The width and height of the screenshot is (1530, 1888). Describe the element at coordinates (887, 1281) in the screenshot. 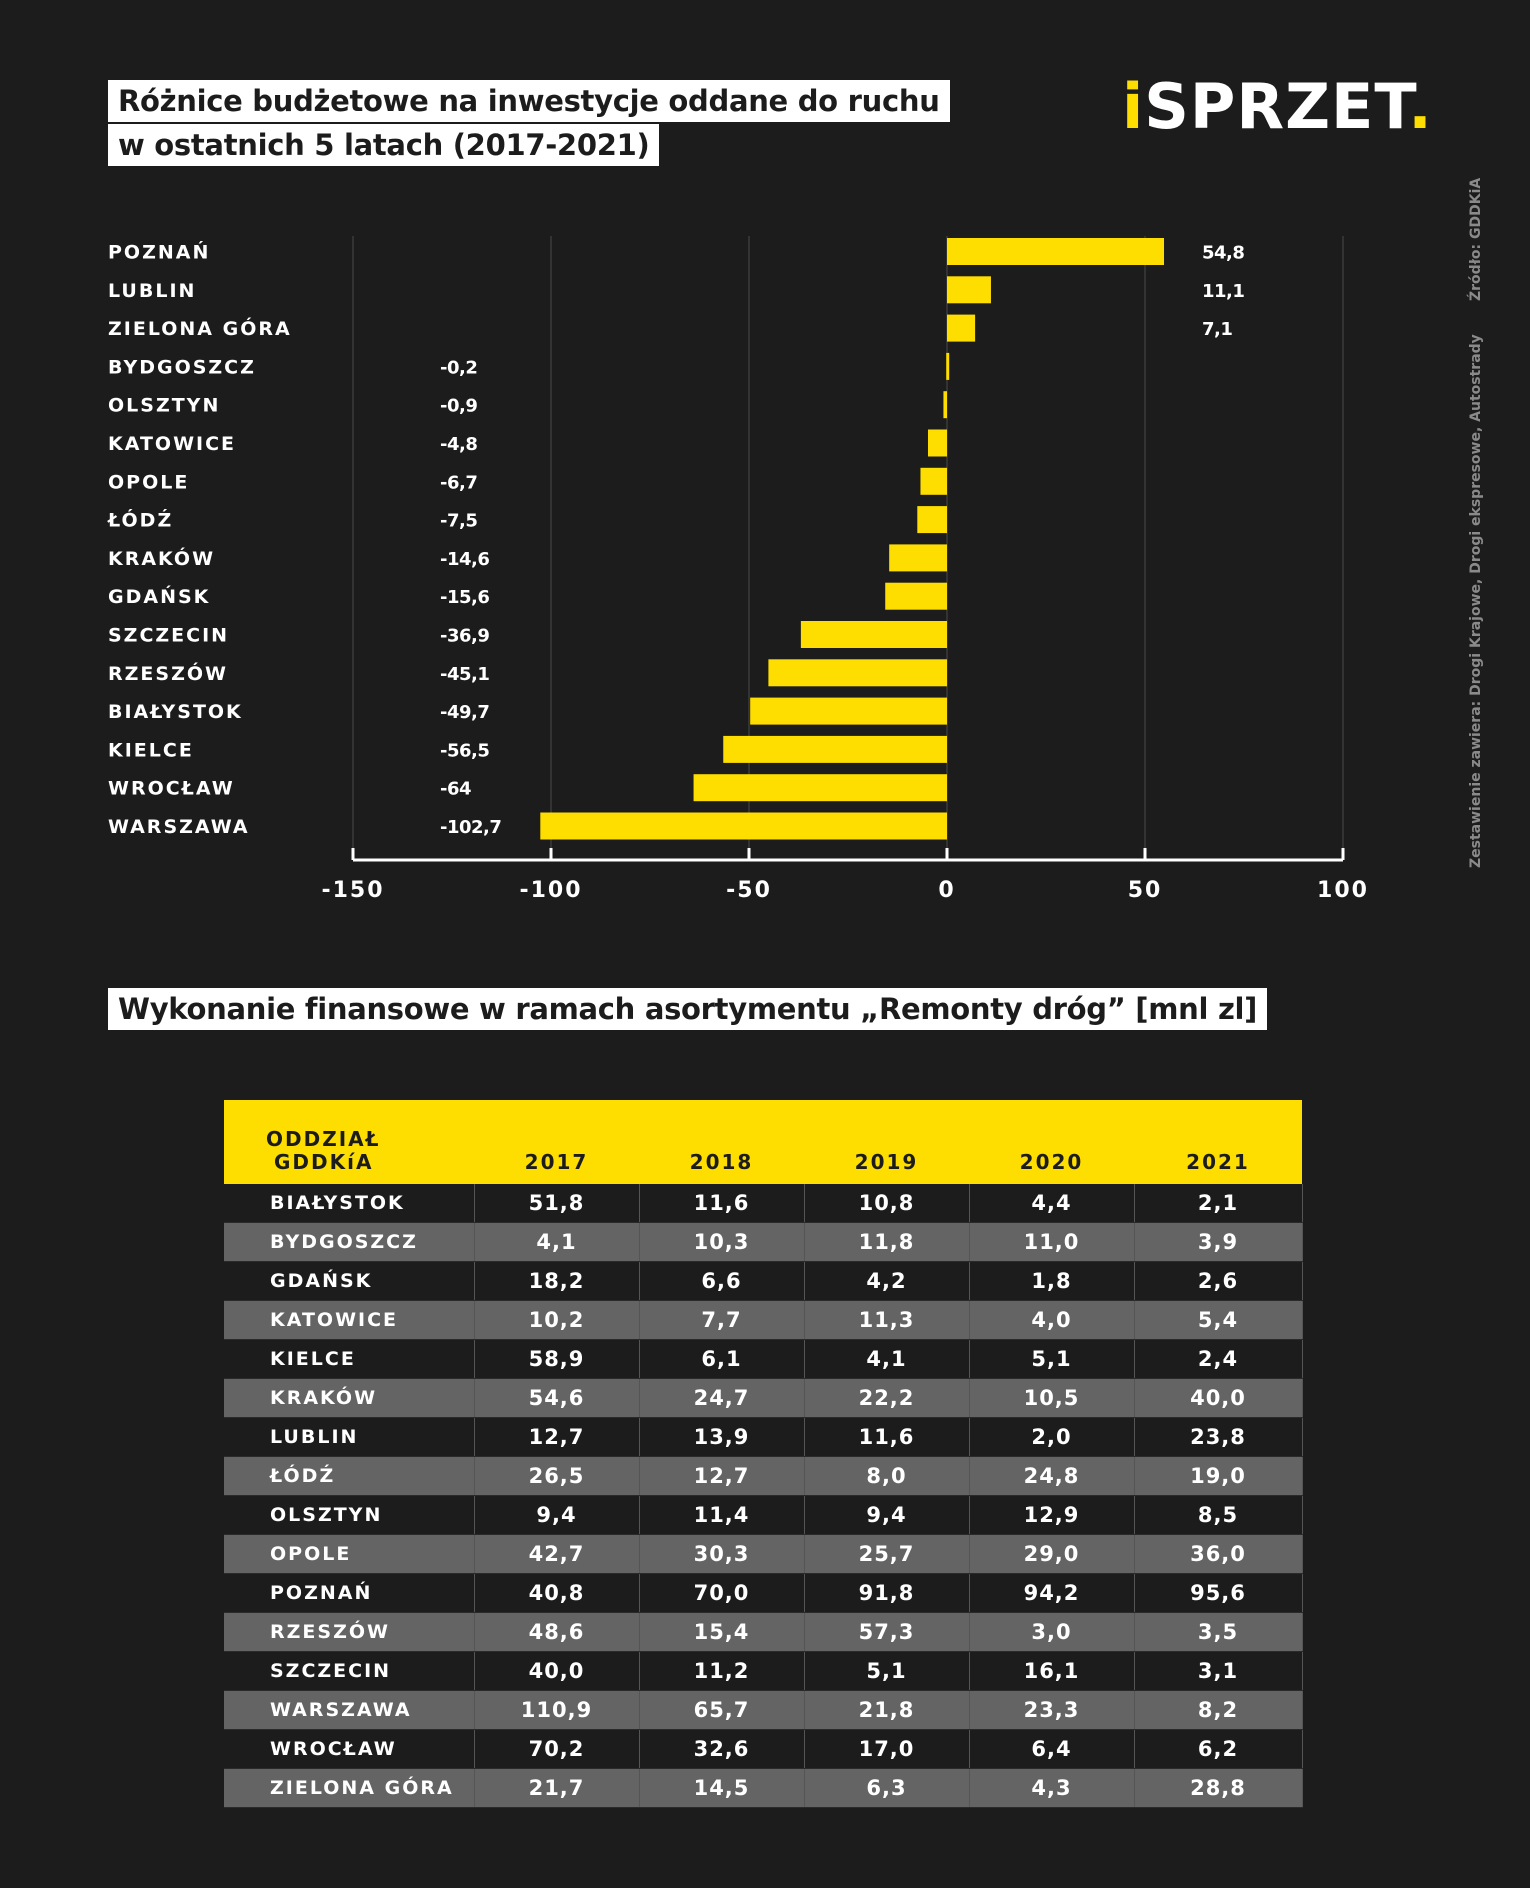

I see `table-cell-value: 4,2` at that location.